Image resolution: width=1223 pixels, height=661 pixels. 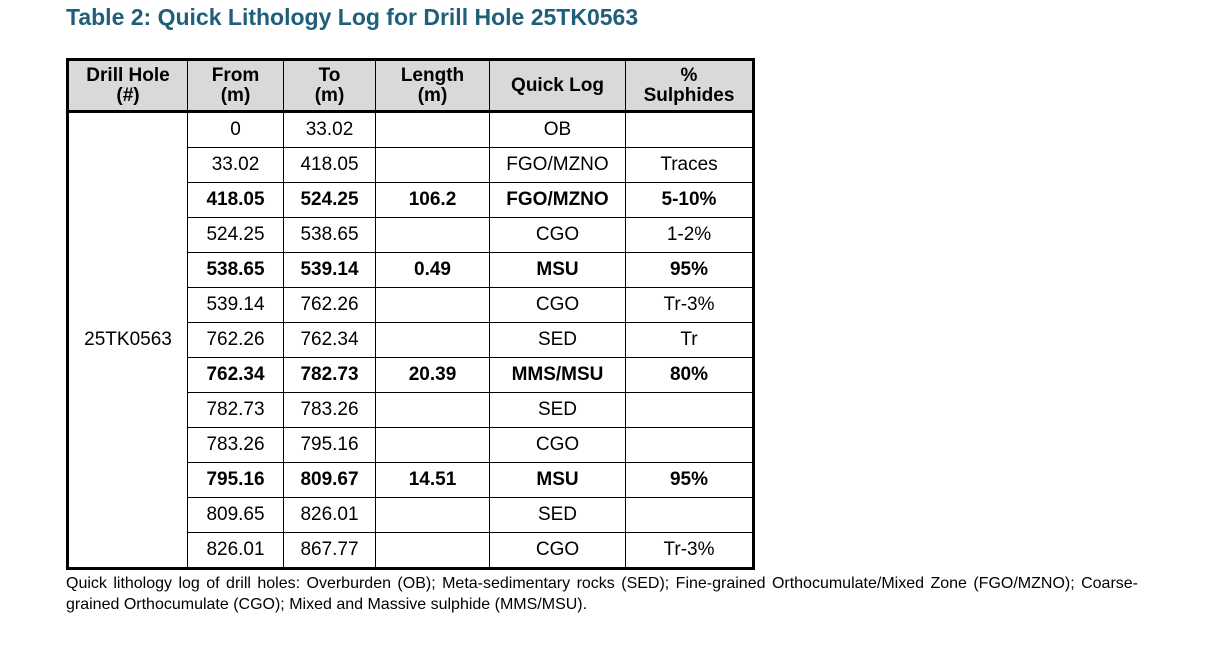 I want to click on header-length-line2: (m), so click(x=432, y=95).